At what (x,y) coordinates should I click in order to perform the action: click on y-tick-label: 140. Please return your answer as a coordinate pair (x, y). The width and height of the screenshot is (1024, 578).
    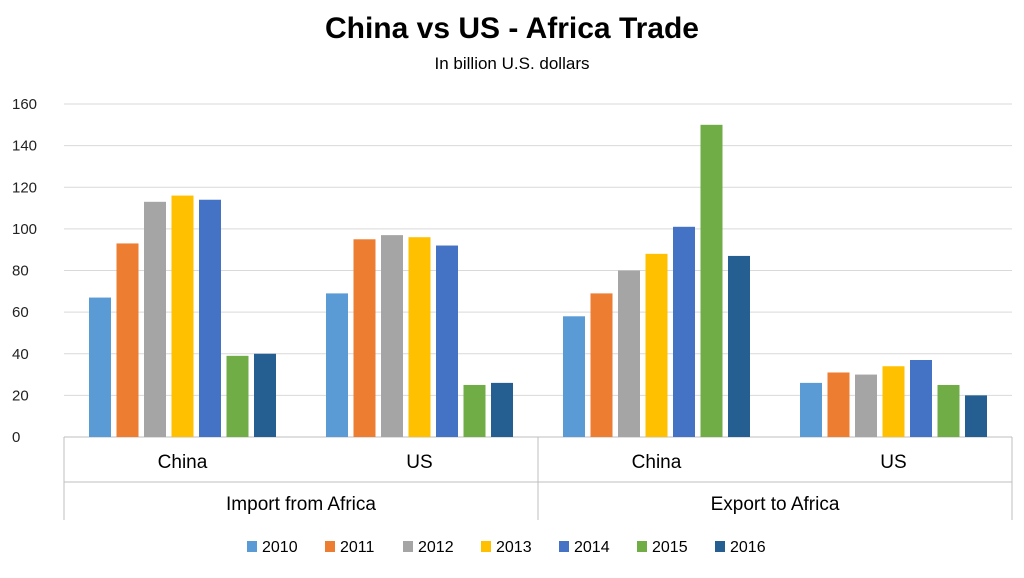
    Looking at the image, I should click on (24, 146).